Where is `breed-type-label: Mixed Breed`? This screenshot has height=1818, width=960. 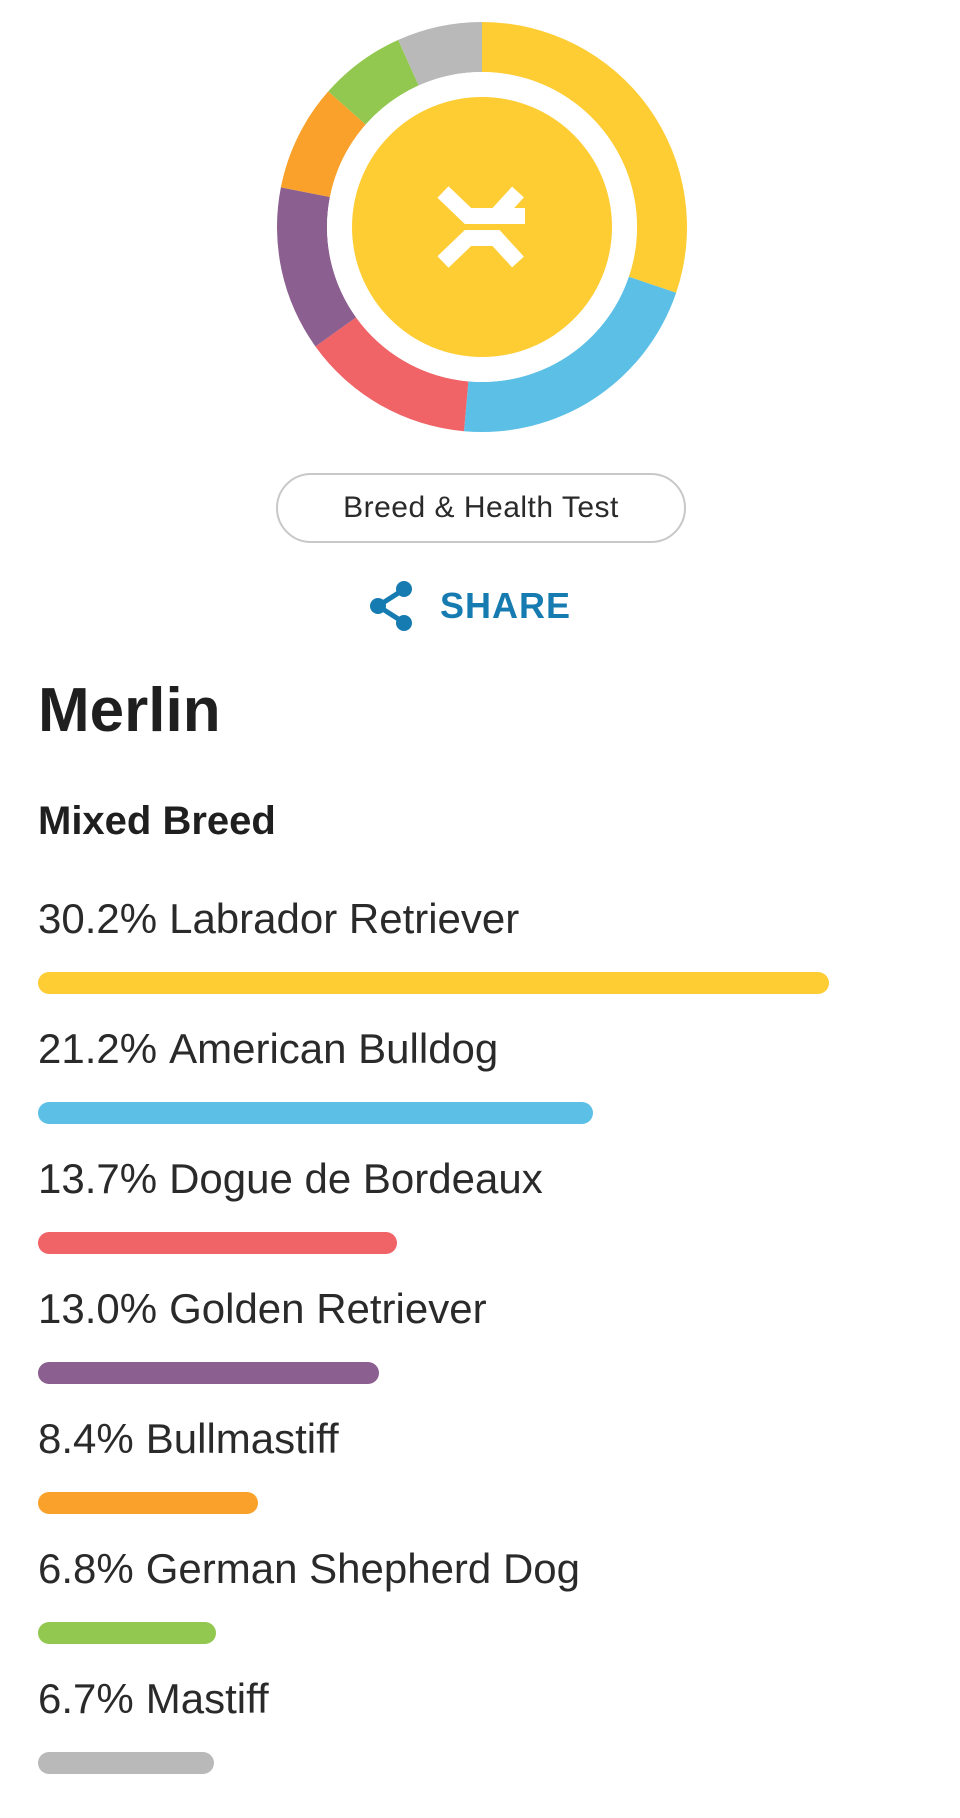 breed-type-label: Mixed Breed is located at coordinates (157, 821).